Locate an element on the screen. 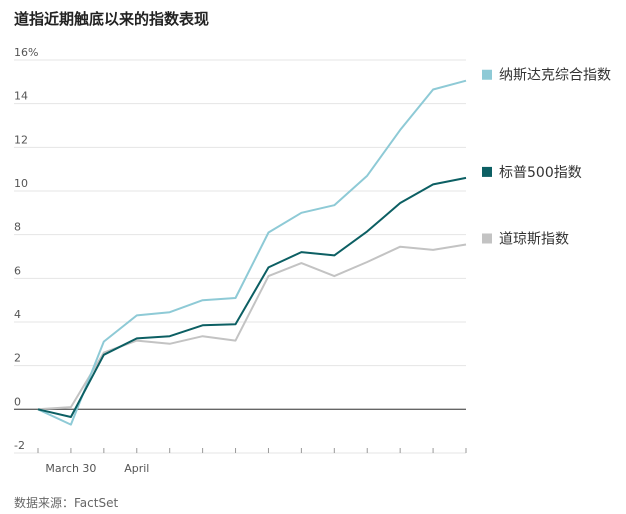 Image resolution: width=626 pixels, height=514 pixels. y-tick-label: 16% is located at coordinates (26, 52).